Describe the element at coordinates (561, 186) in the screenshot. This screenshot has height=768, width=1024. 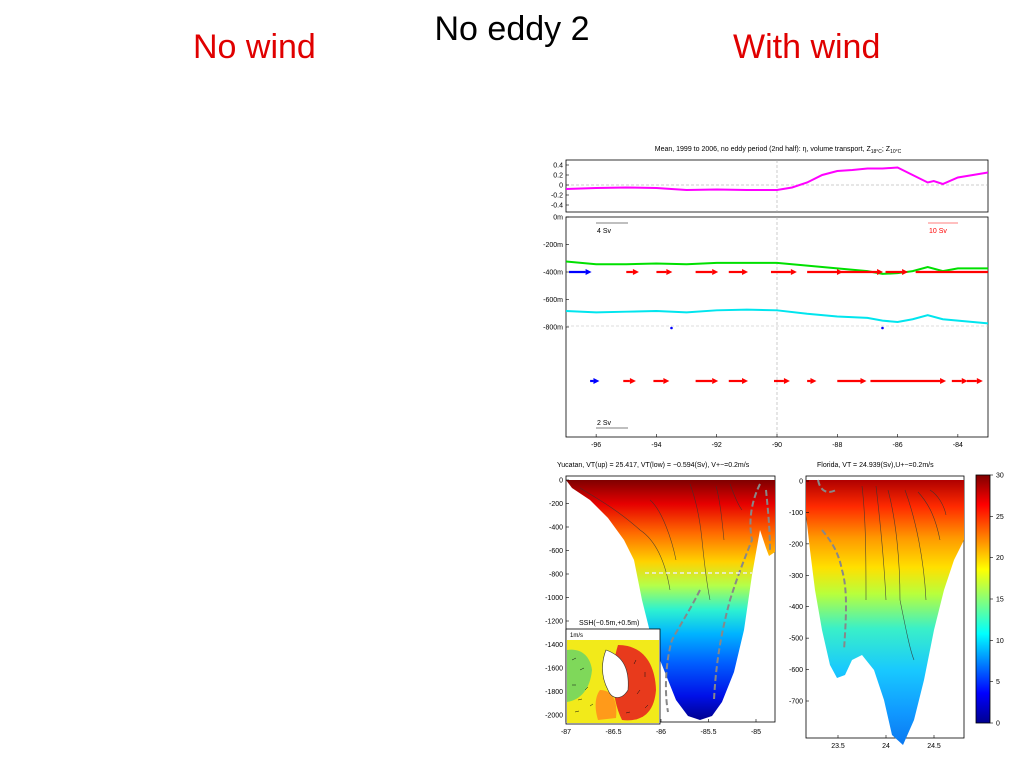
I see `ssh-ytick-label: 0` at that location.